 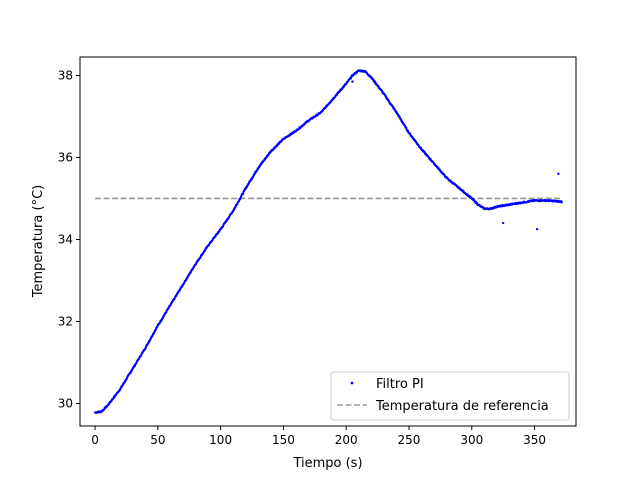 I want to click on legend-label-filtro-pi: Filtro PI, so click(x=400, y=384).